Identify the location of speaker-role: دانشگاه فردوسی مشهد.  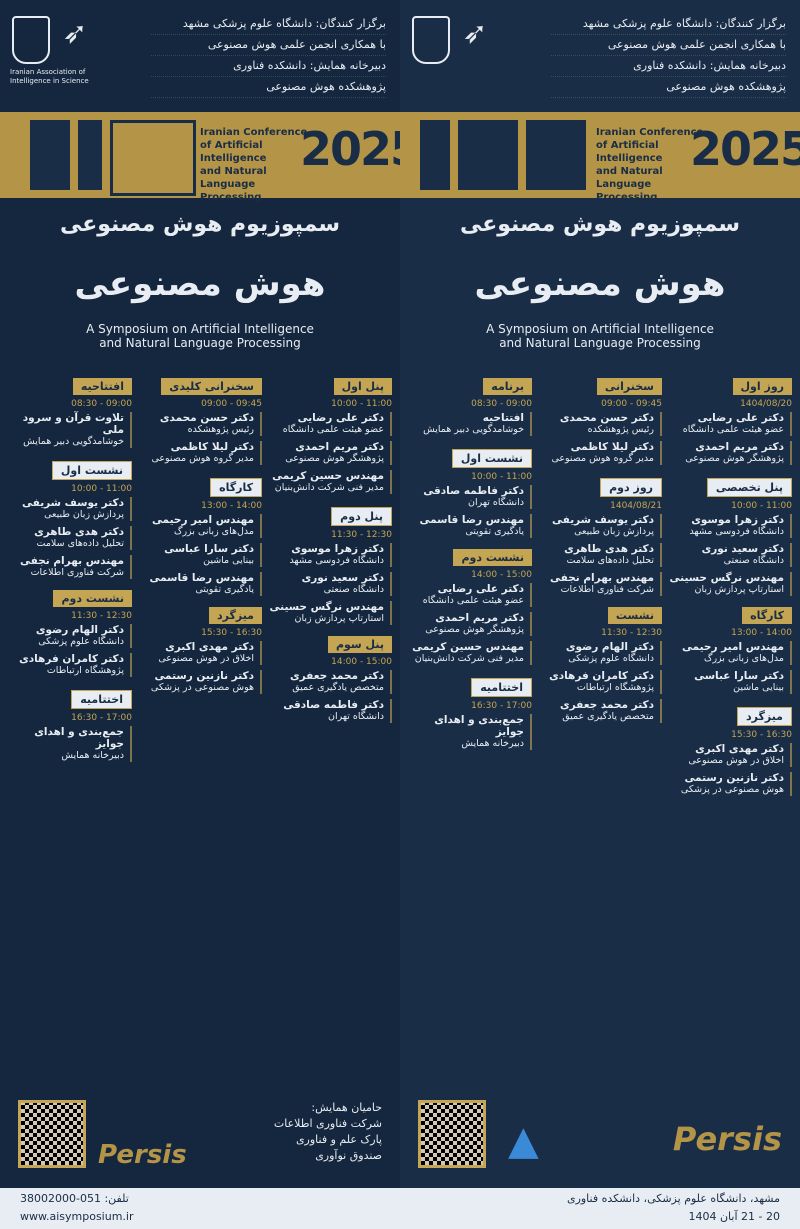
(736, 531).